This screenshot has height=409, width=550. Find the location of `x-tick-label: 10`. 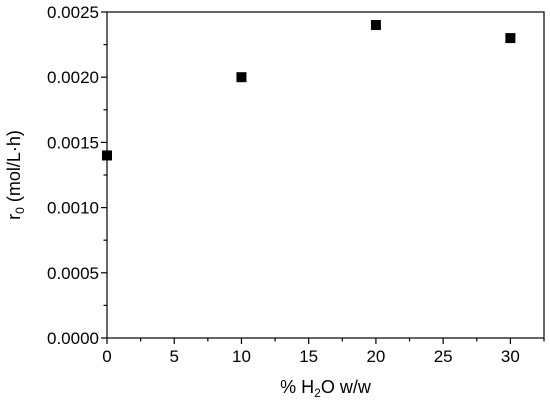

x-tick-label: 10 is located at coordinates (241, 356).